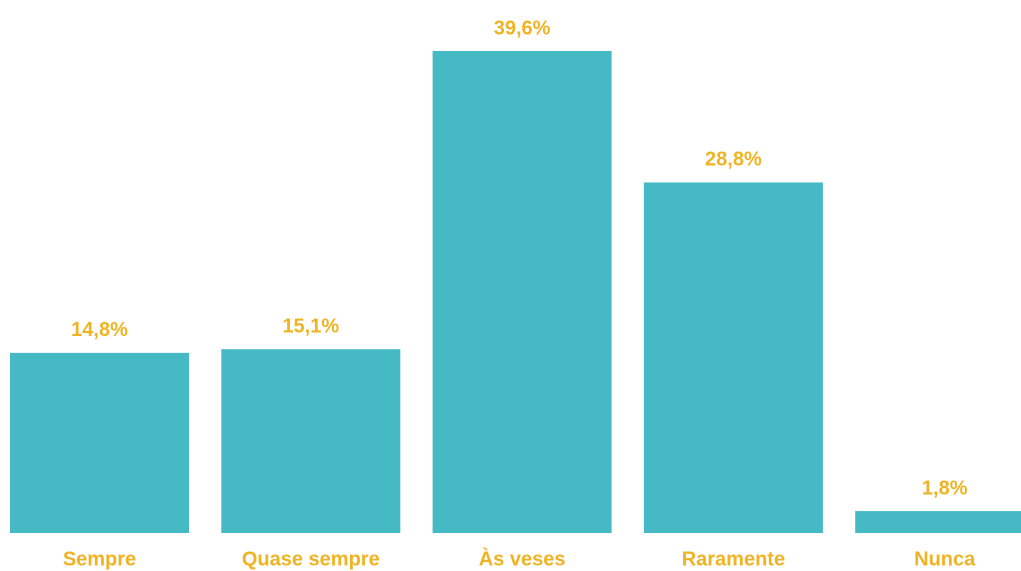 The image size is (1021, 571). Describe the element at coordinates (310, 326) in the screenshot. I see `data-label: 15,1%` at that location.